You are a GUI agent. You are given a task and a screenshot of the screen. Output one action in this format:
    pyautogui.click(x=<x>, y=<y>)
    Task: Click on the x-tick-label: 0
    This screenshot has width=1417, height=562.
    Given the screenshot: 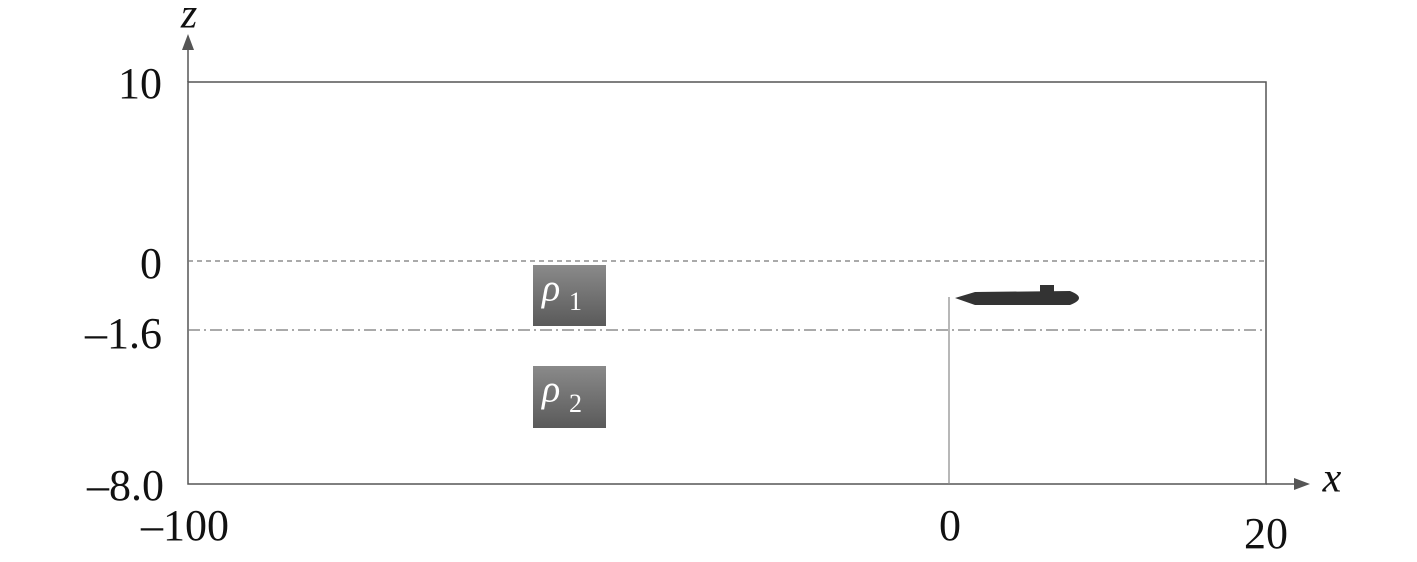 What is the action you would take?
    pyautogui.click(x=950, y=525)
    